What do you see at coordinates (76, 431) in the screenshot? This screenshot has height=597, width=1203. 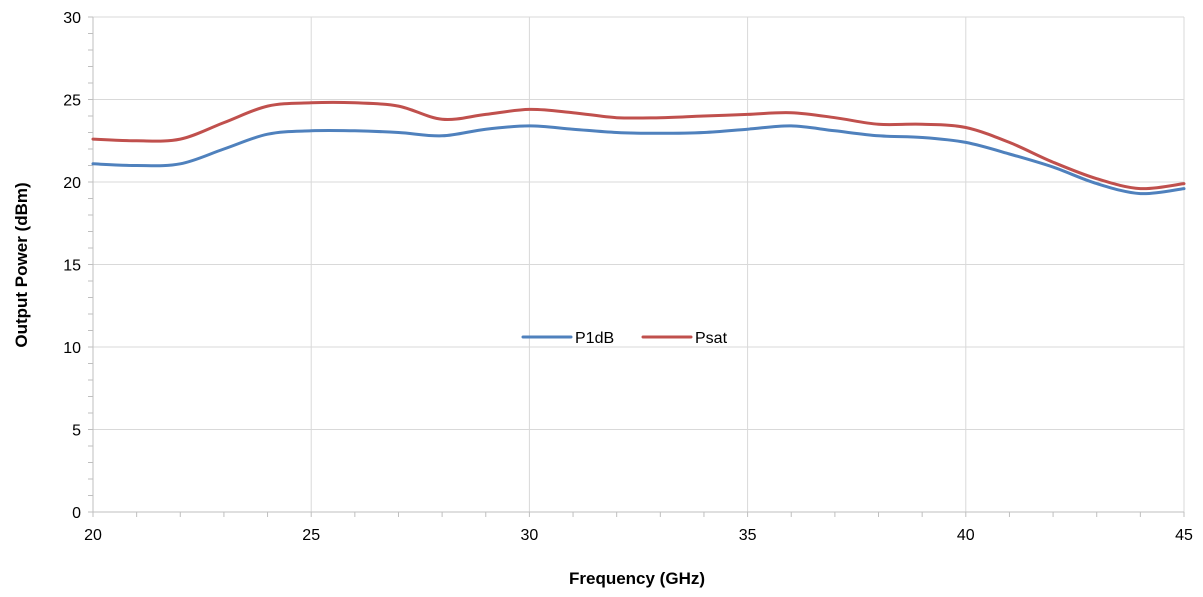 I see `y-tick-label: 5` at bounding box center [76, 431].